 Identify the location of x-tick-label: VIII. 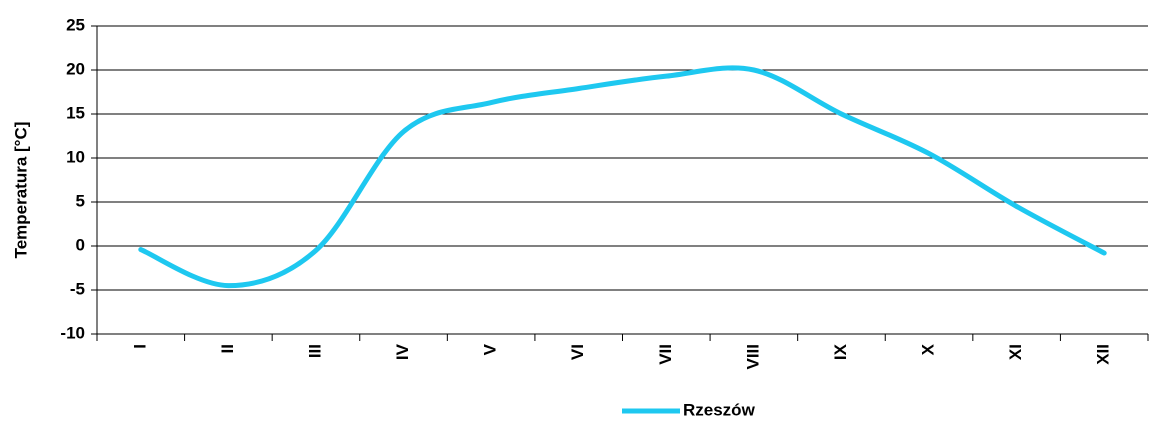
(752, 357).